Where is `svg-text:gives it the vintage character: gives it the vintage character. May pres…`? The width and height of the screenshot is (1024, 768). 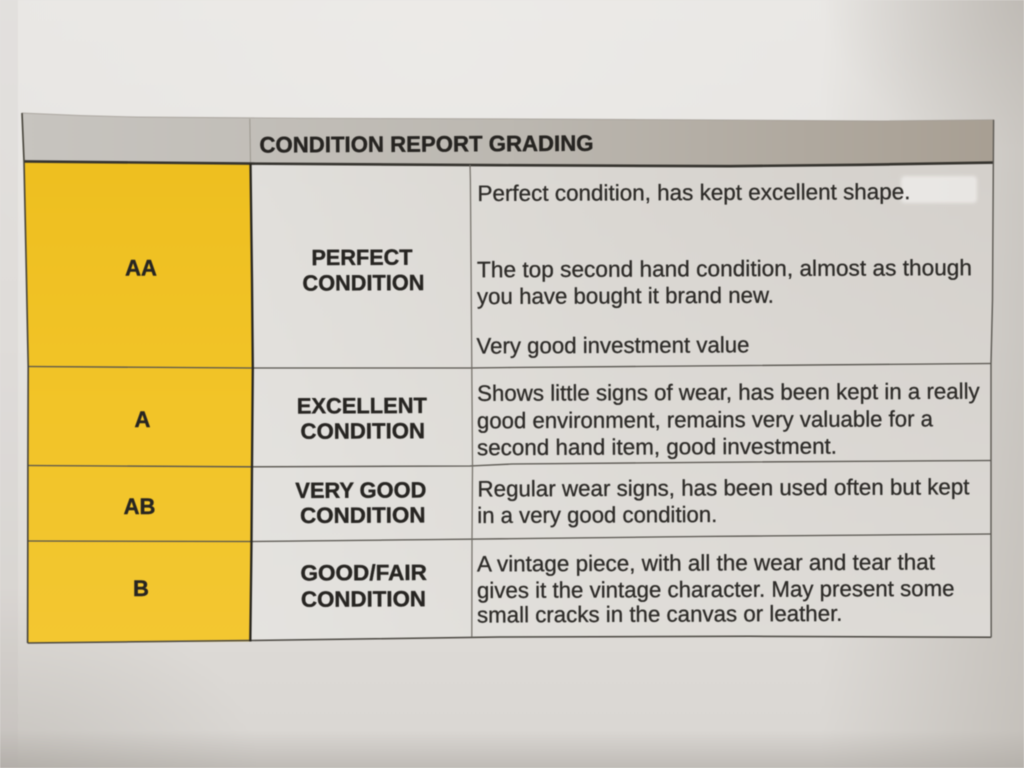
svg-text:gives it the vintage character: gives it the vintage character. May pres… is located at coordinates (716, 589).